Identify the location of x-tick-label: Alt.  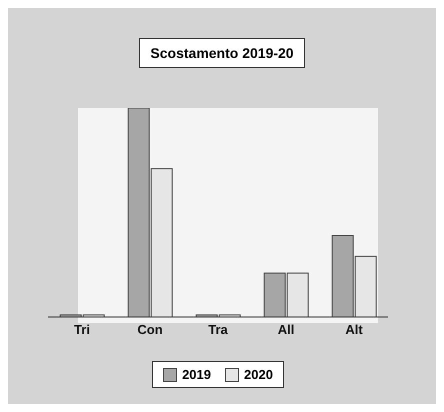
(354, 330).